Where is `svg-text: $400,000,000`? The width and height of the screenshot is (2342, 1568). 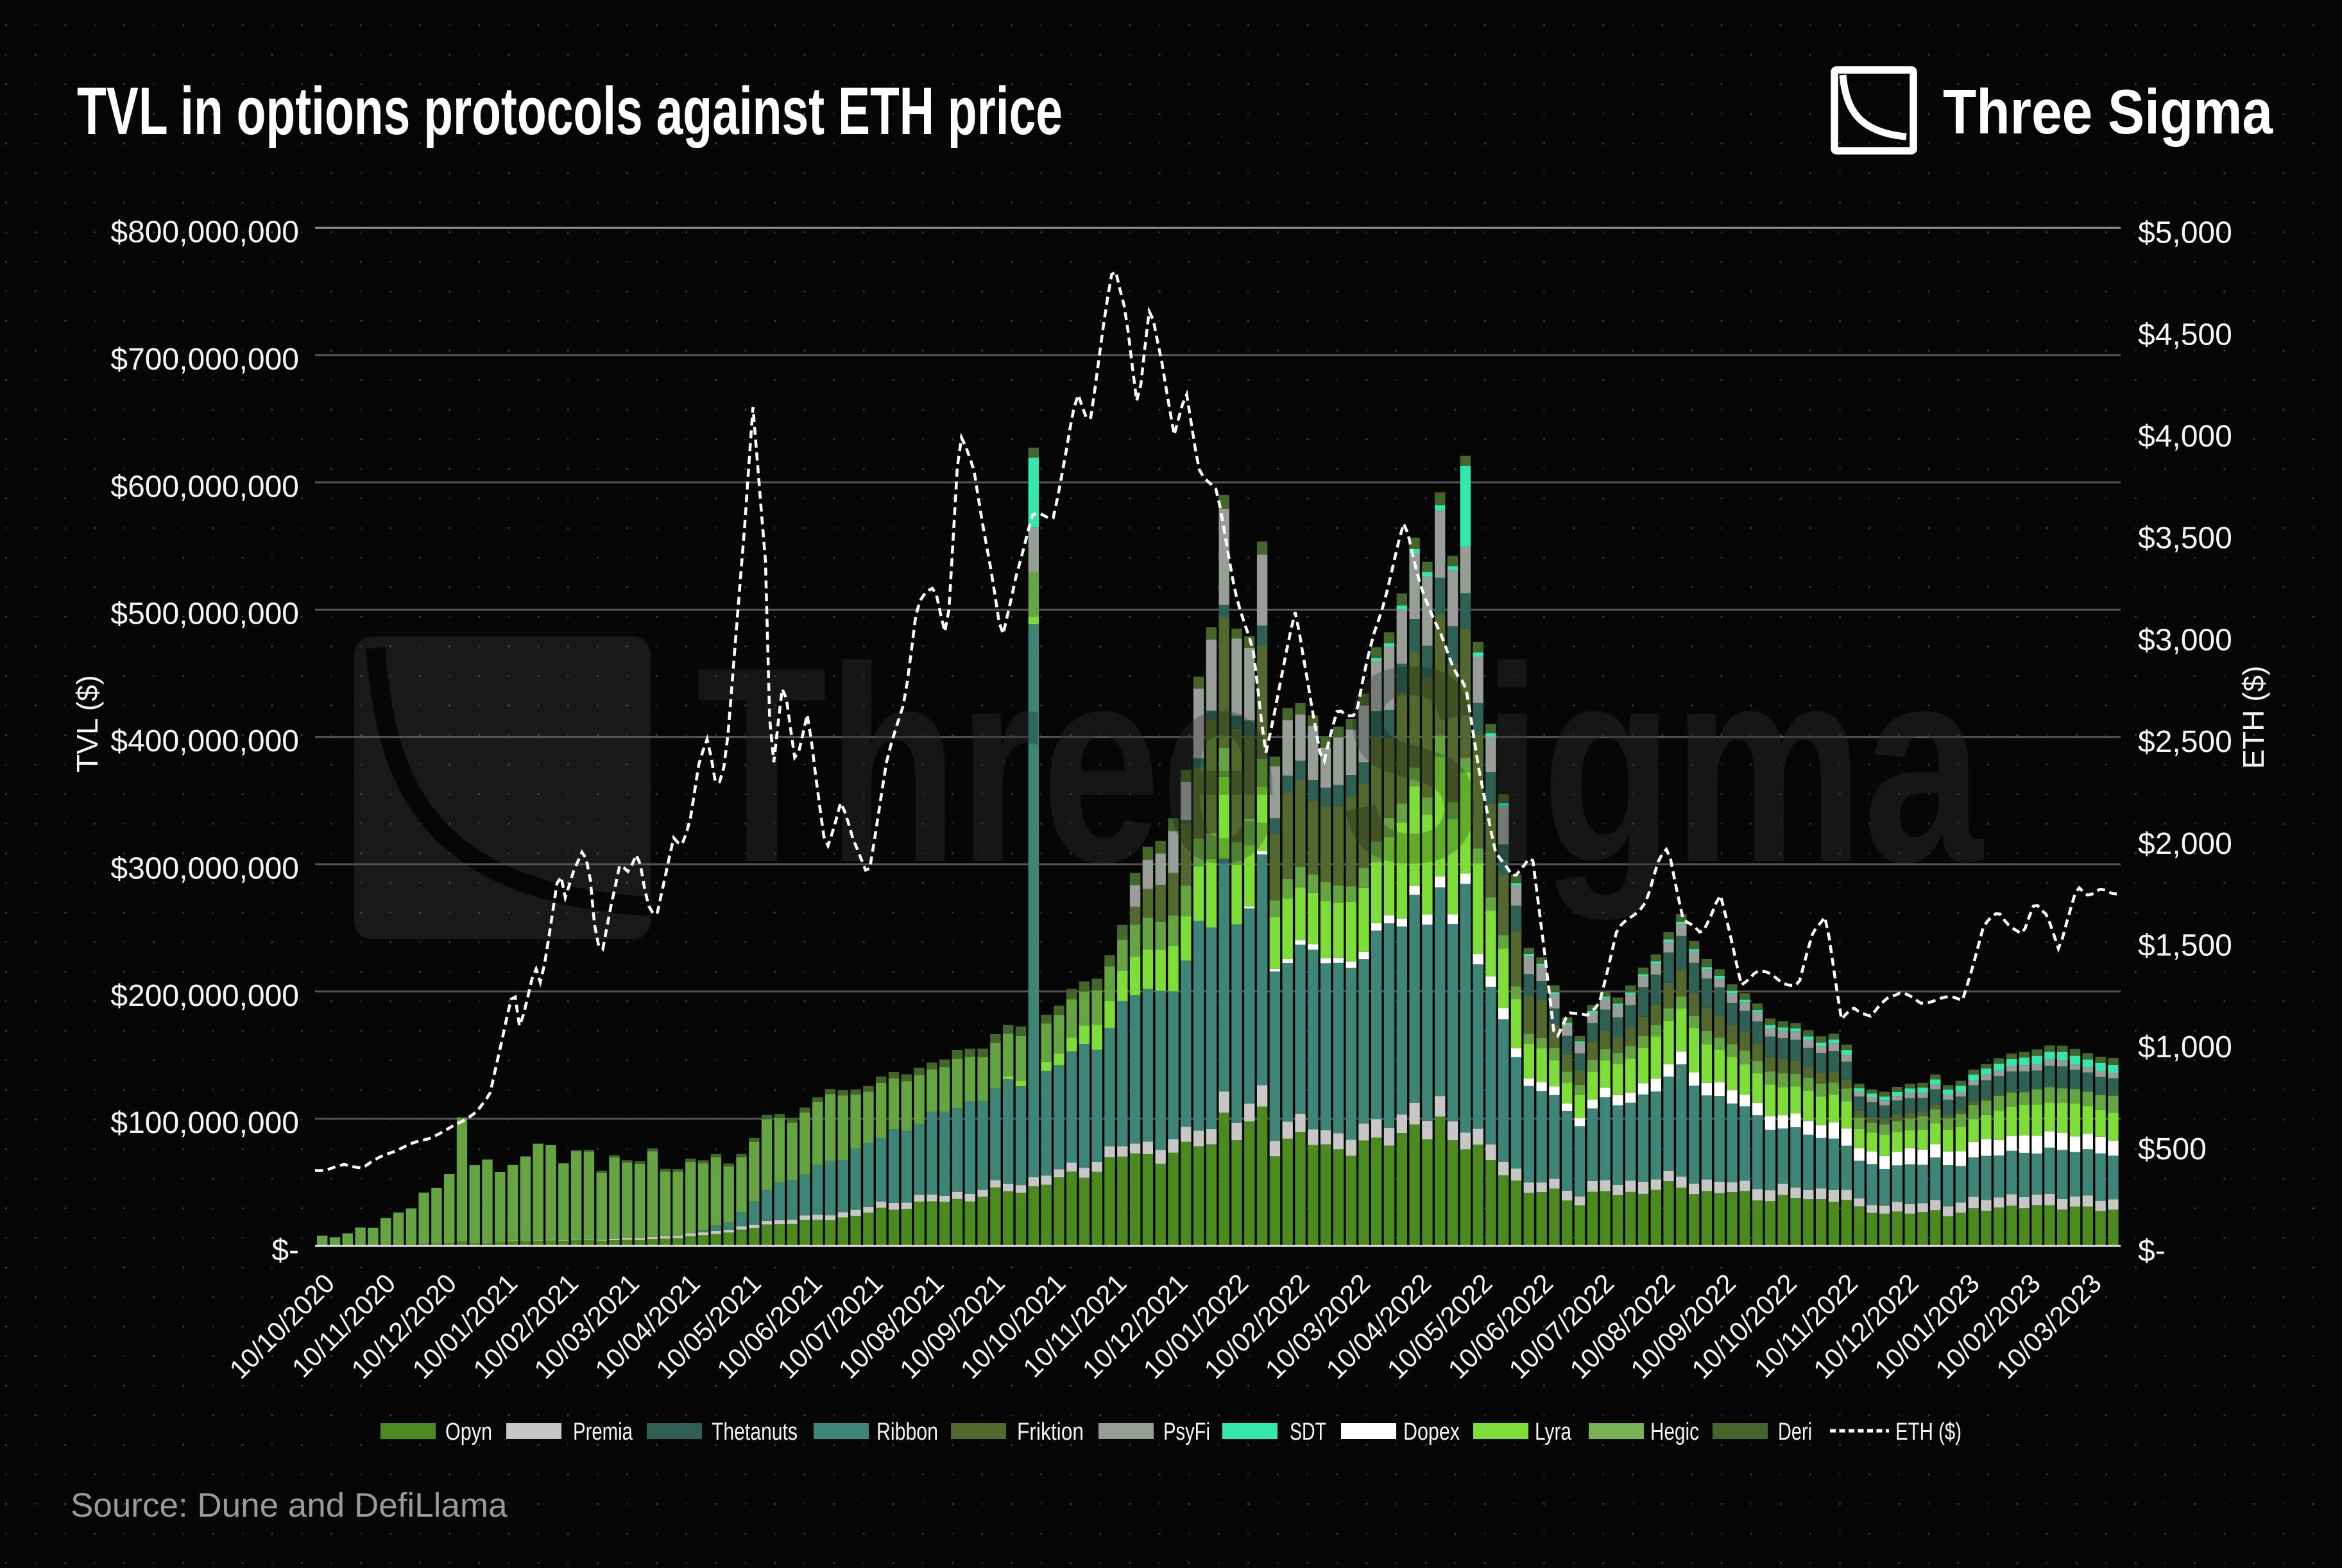 svg-text: $400,000,000 is located at coordinates (204, 741).